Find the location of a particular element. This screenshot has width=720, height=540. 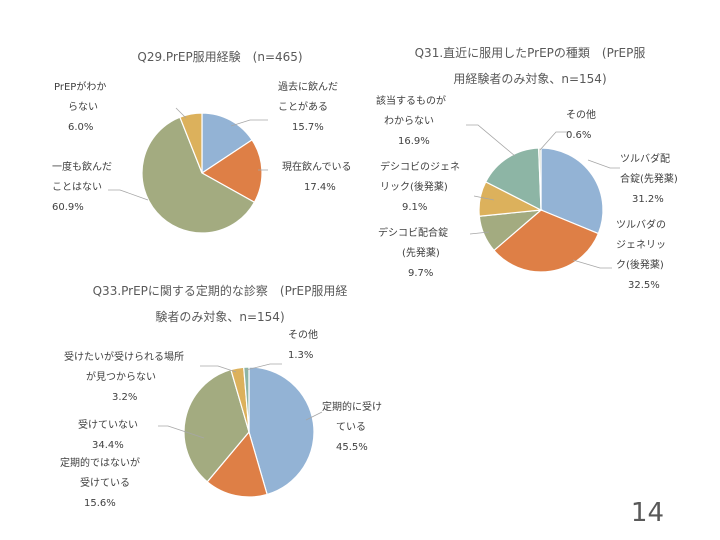

chart2-label-other: その他 0.6% is located at coordinates (581, 126).